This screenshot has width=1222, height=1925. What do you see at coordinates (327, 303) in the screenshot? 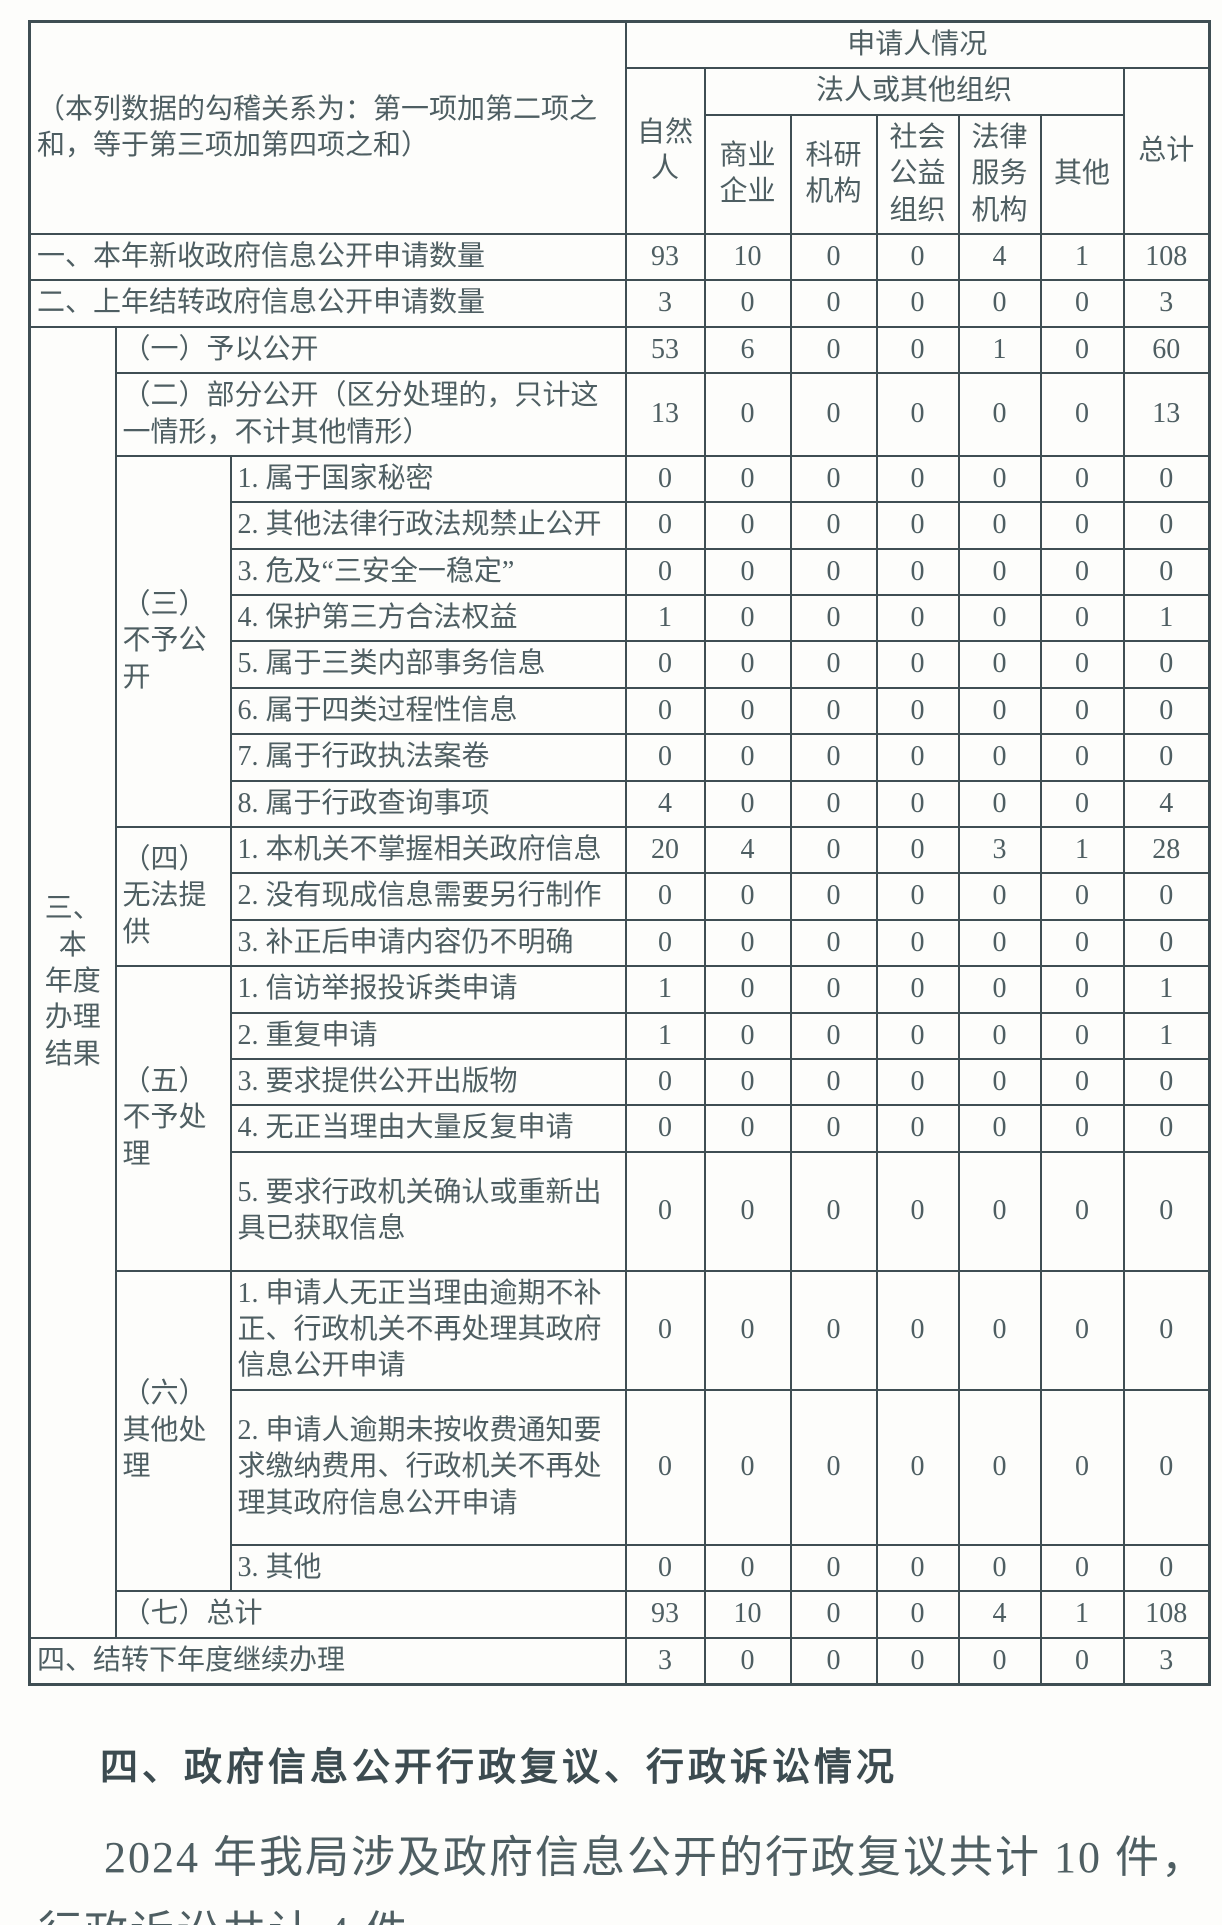
I see `row-label: 二、上年结转政府信息公开申请数量` at bounding box center [327, 303].